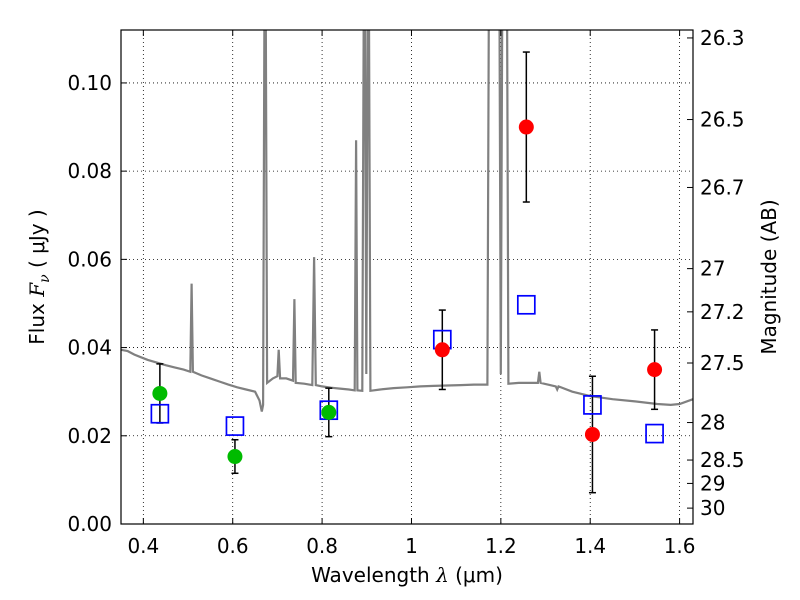 The height and width of the screenshot is (600, 800). Describe the element at coordinates (233, 546) in the screenshot. I see `x-tick-label: 0.6` at that location.